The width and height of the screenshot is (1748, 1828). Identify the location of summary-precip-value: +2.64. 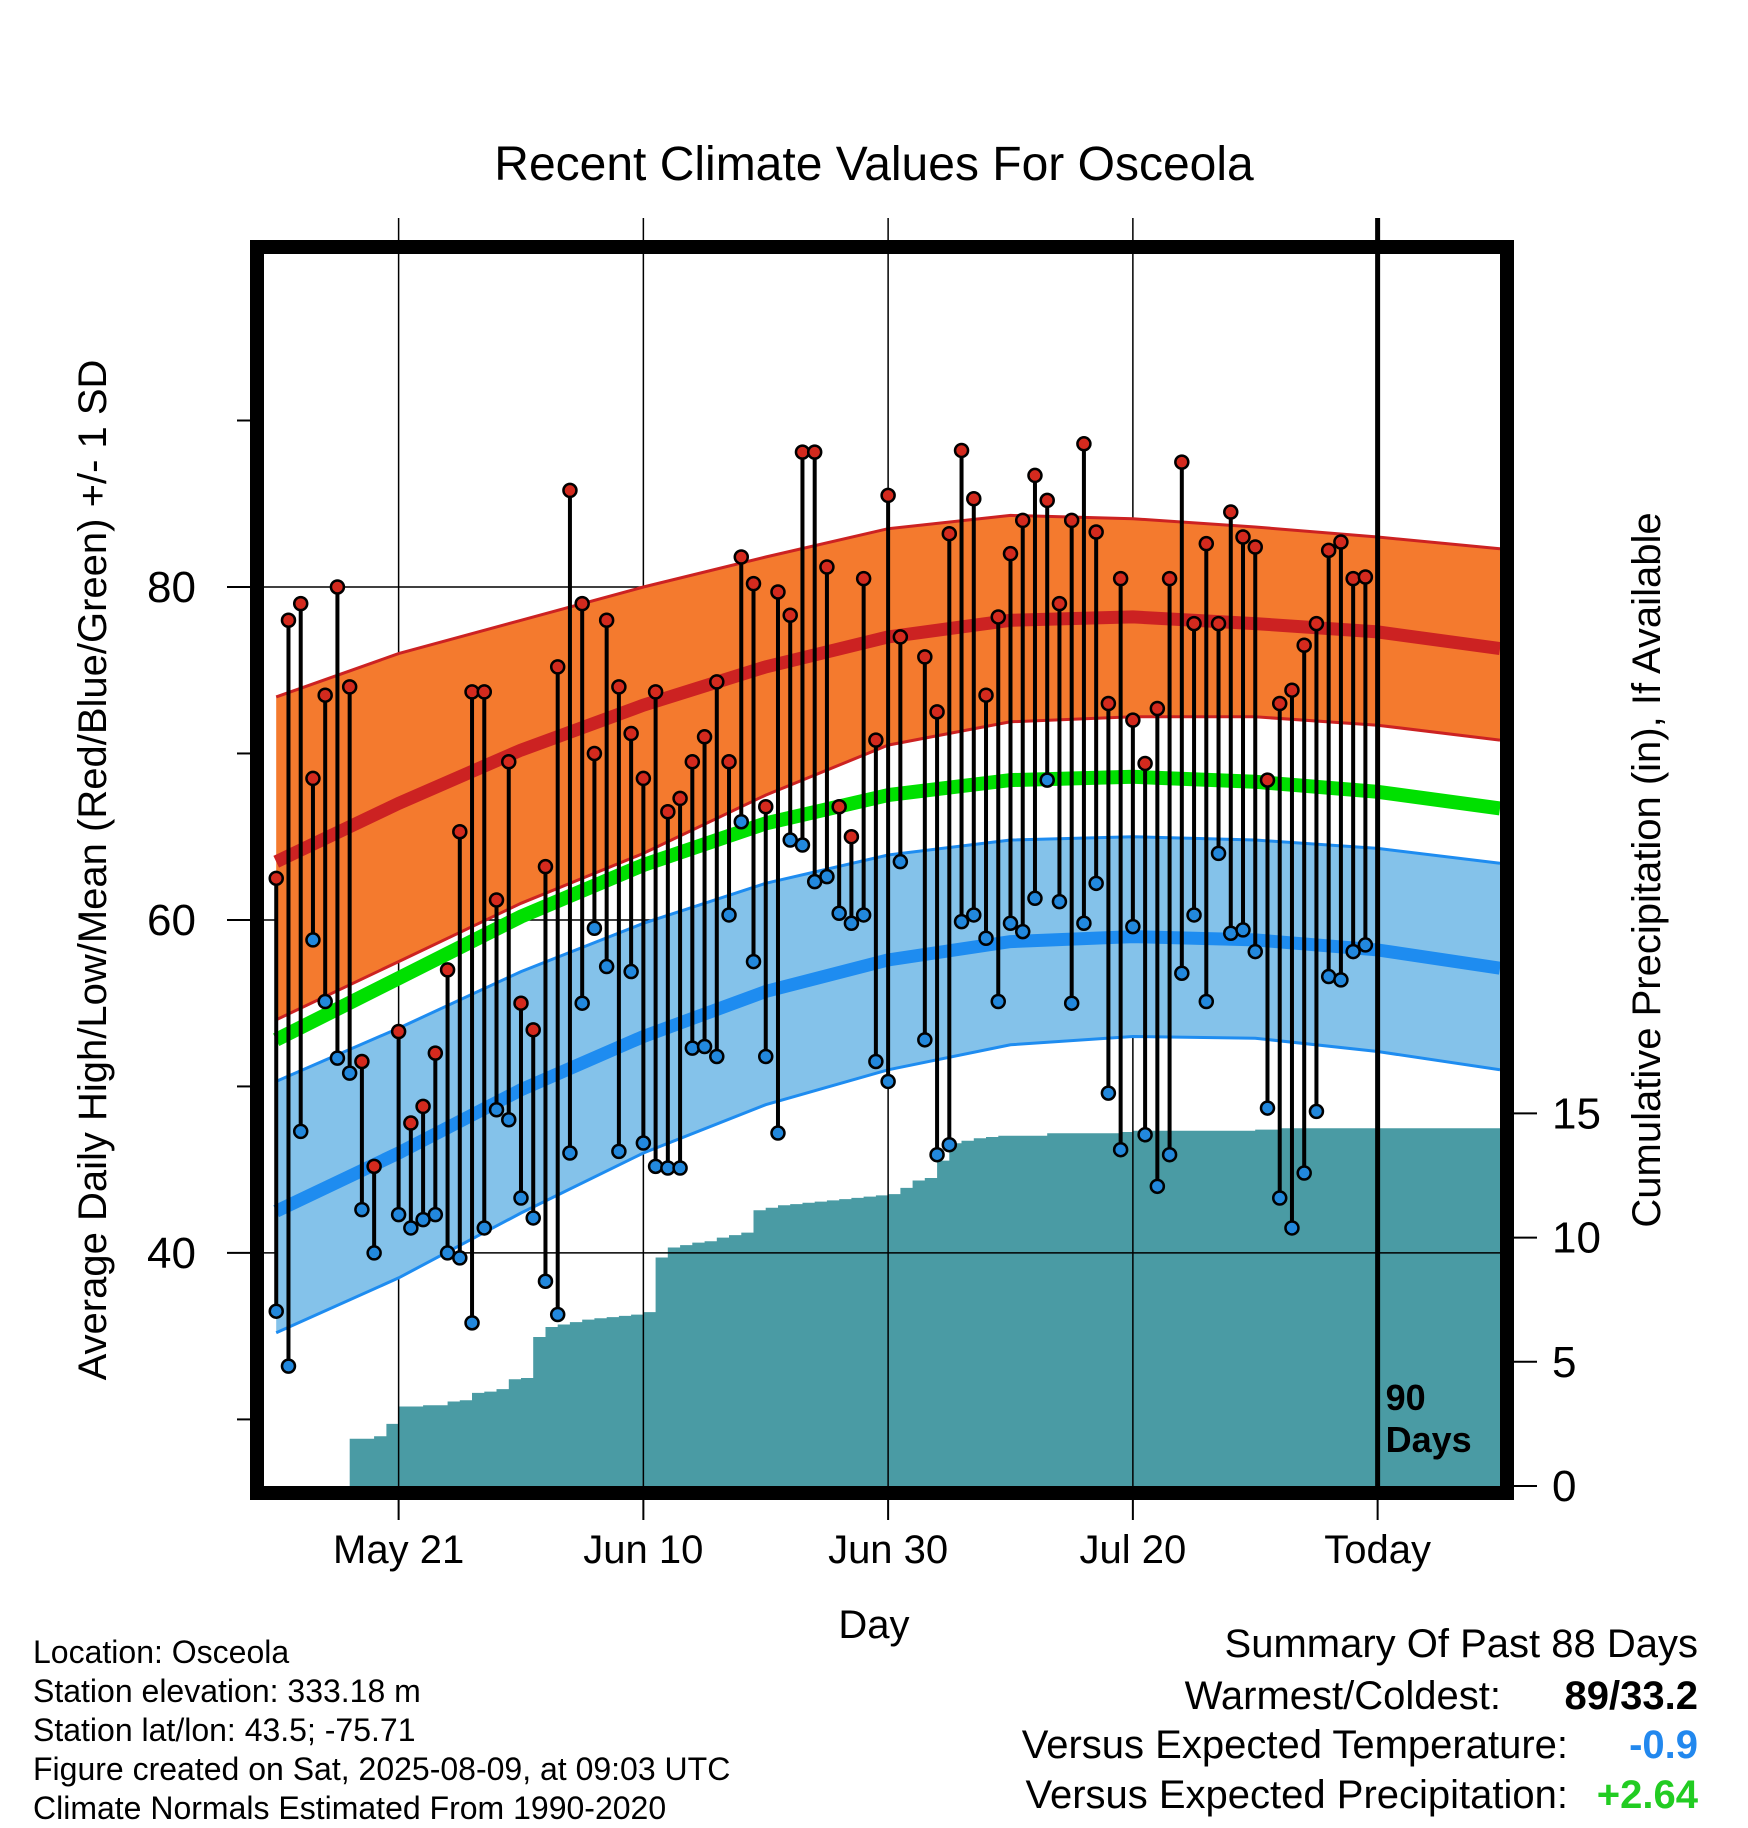
(1647, 1795).